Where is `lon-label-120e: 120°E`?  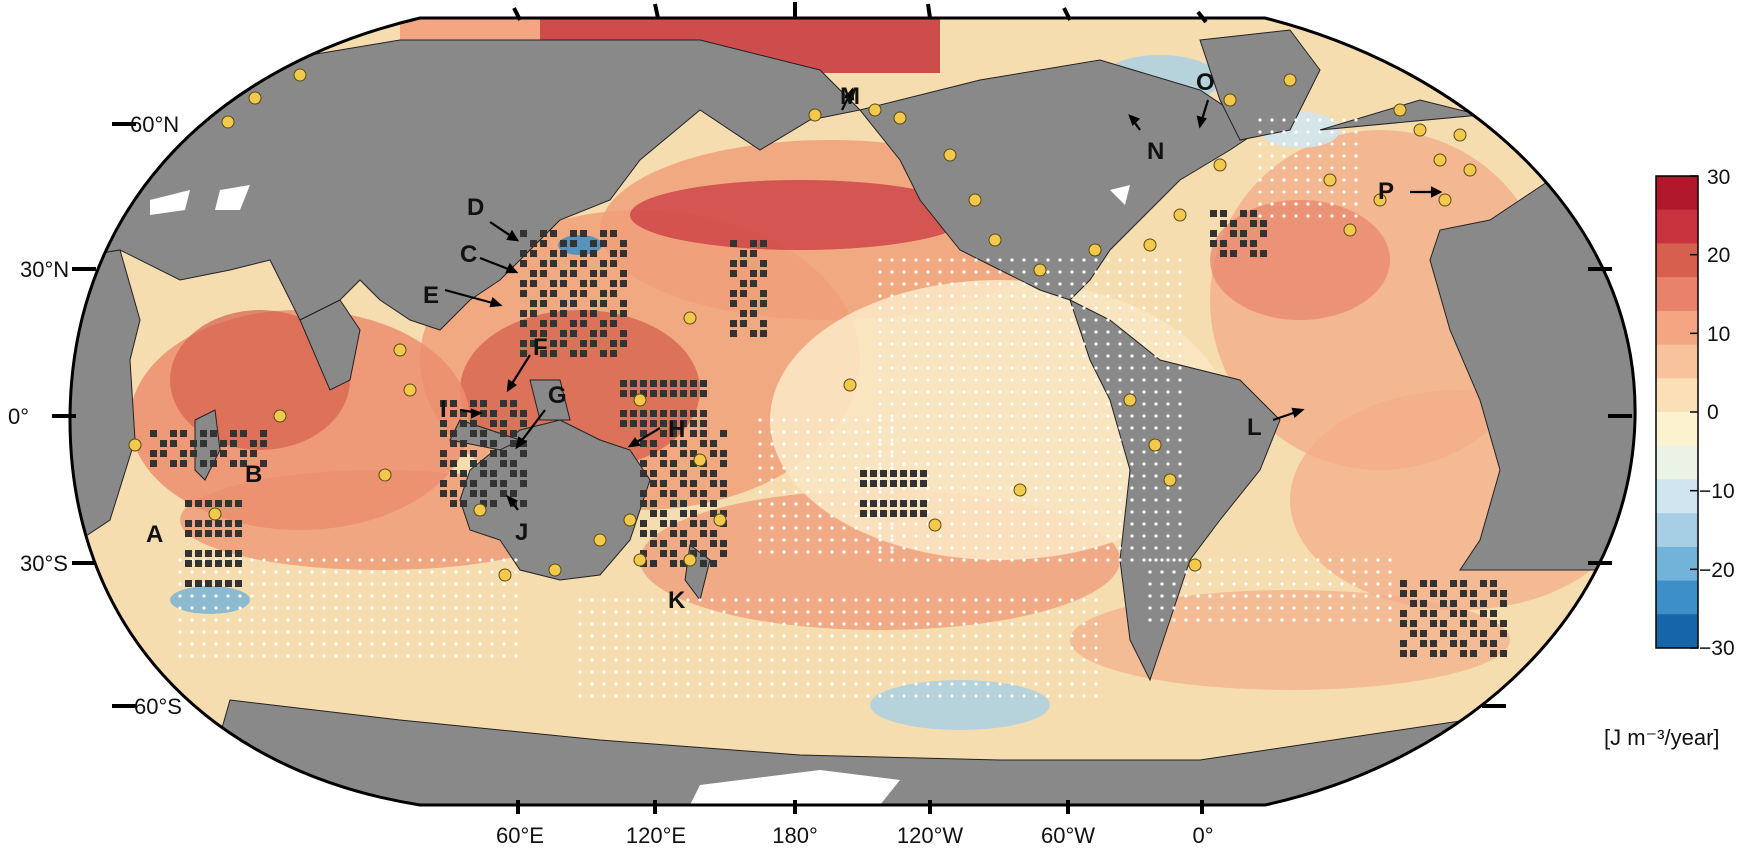 lon-label-120e: 120°E is located at coordinates (656, 835).